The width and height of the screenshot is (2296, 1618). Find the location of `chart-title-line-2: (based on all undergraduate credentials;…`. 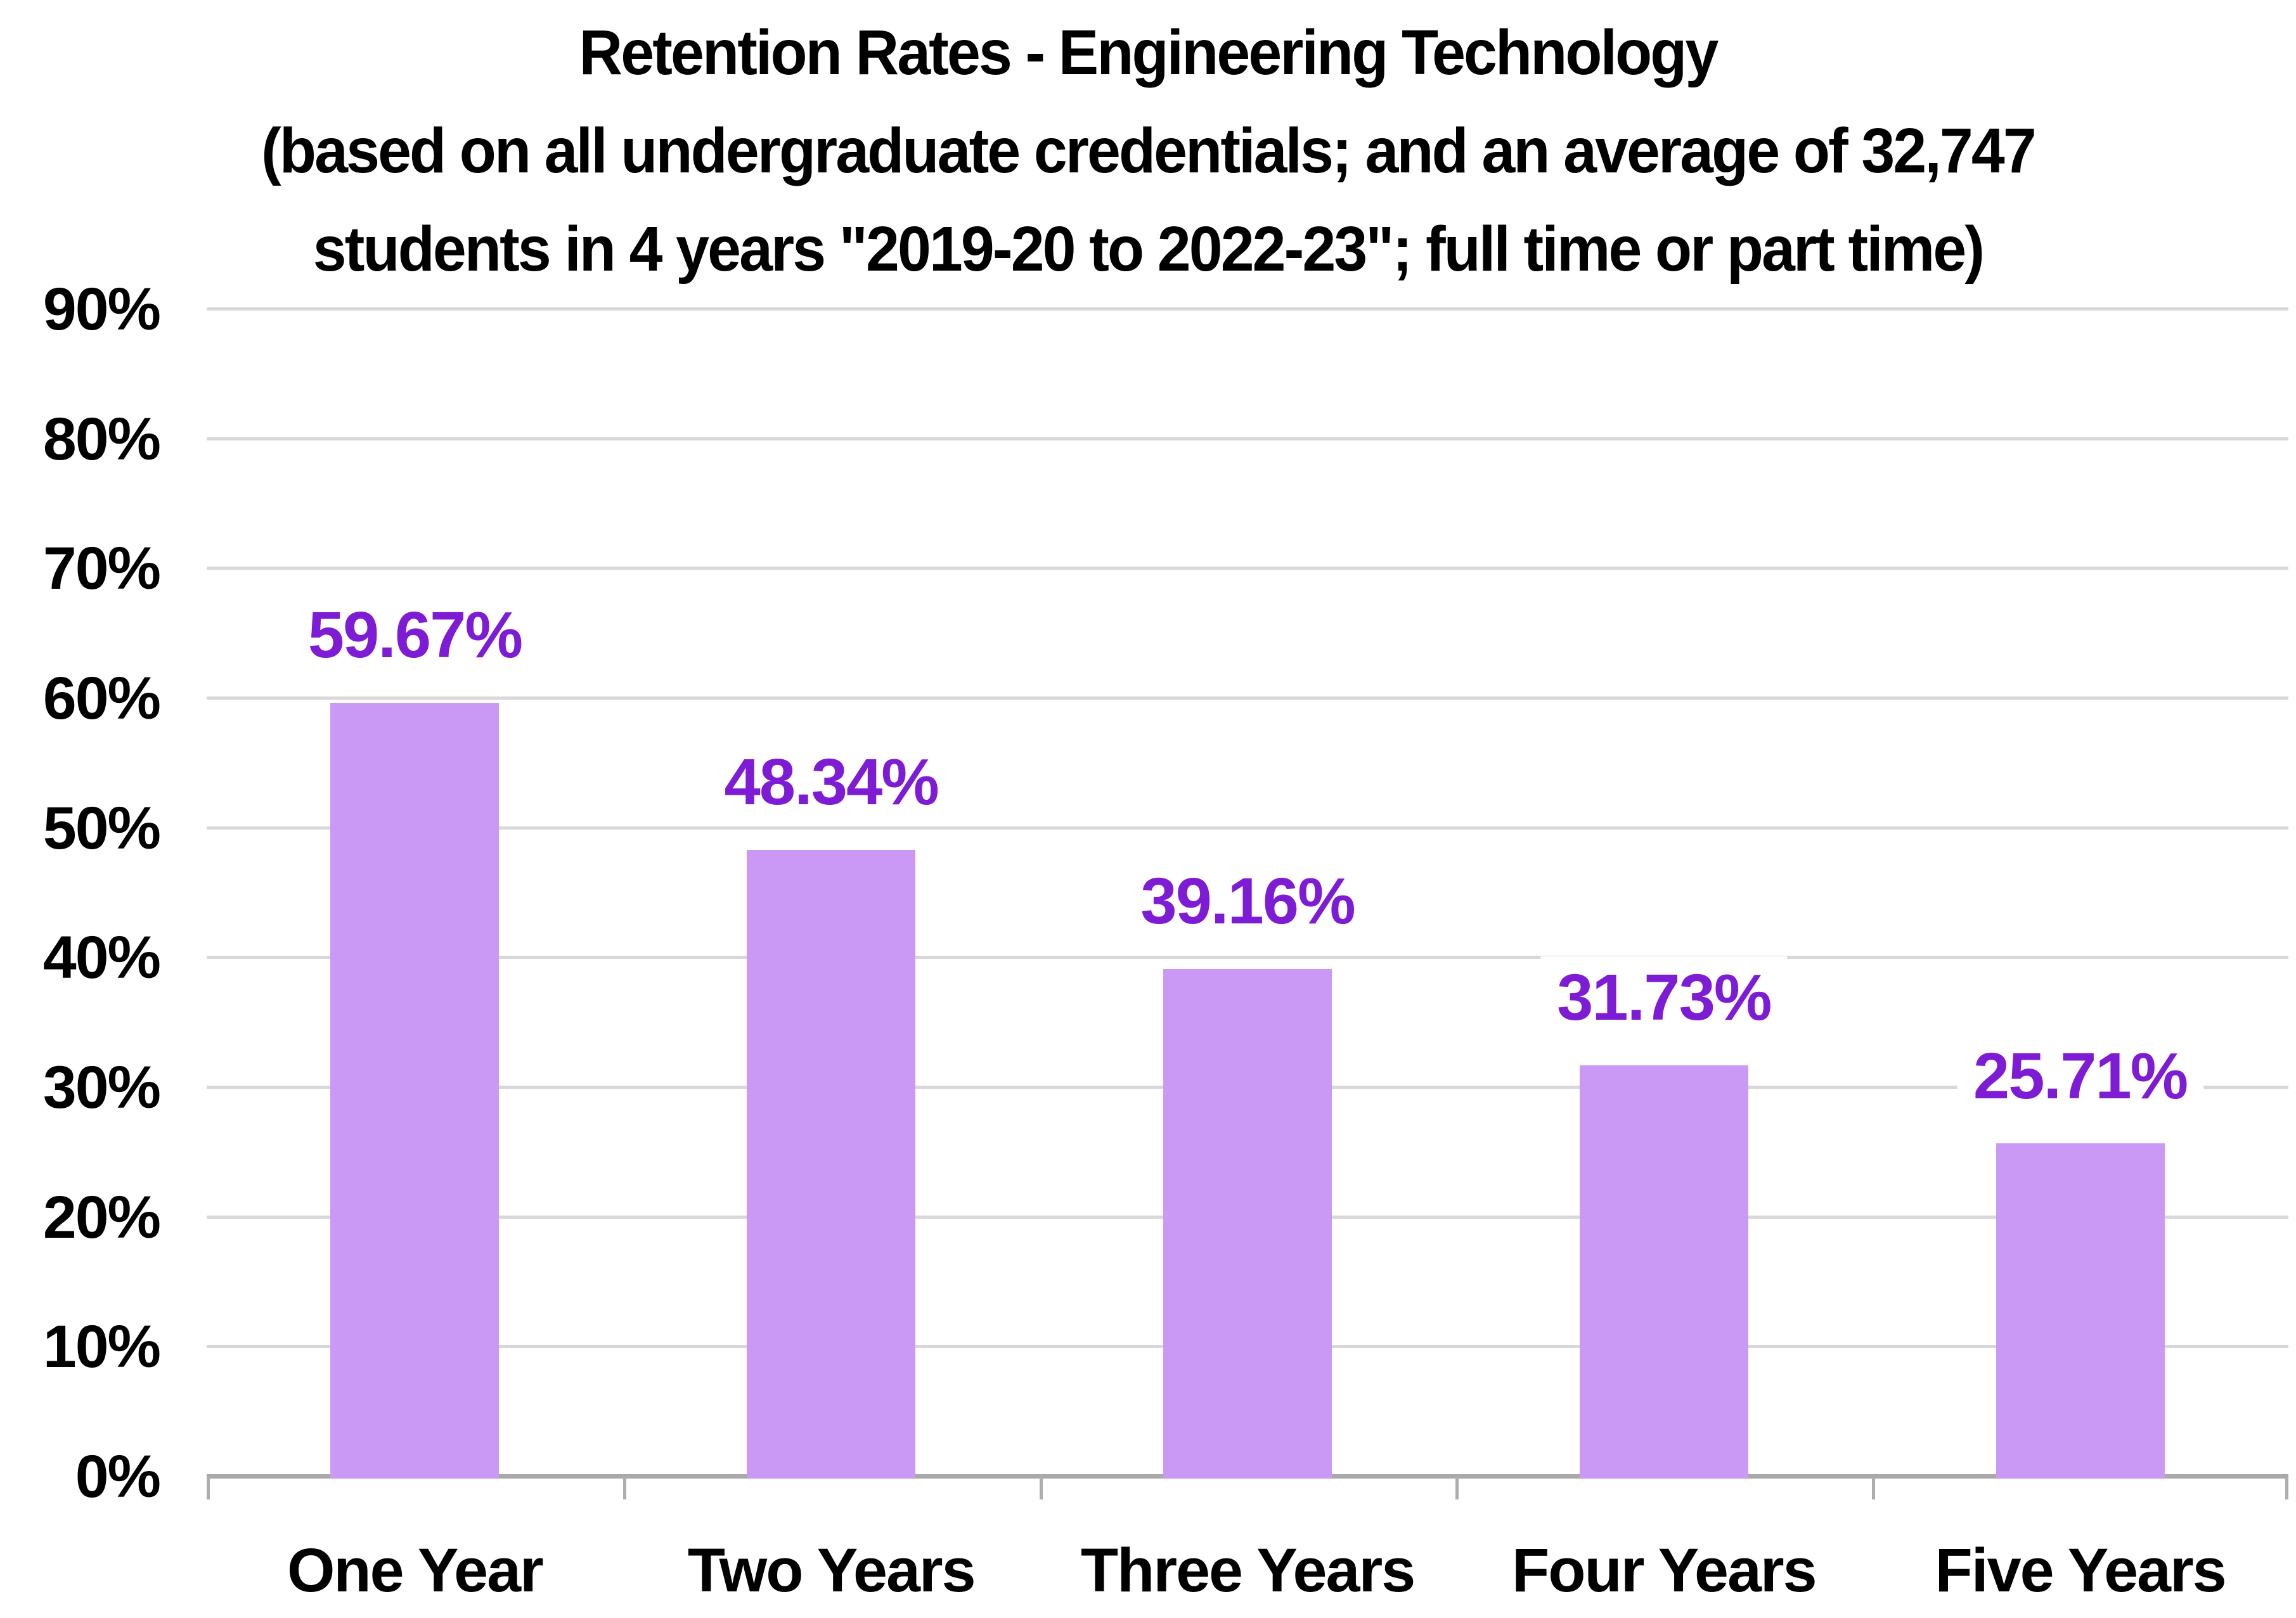

chart-title-line-2: (based on all undergraduate credentials;… is located at coordinates (1149, 150).